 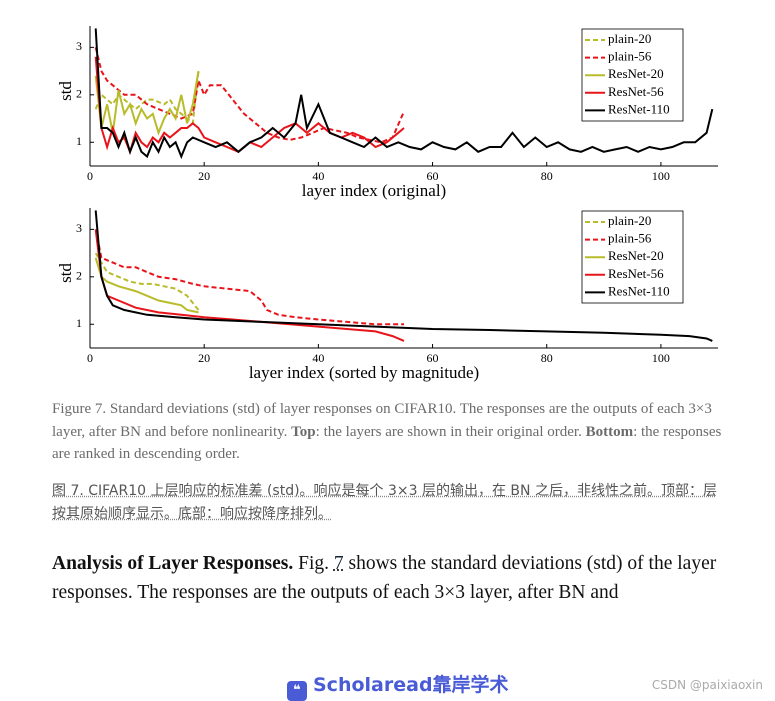 I want to click on logo: ❝ Scholaread靠岸学术, so click(x=398, y=685).